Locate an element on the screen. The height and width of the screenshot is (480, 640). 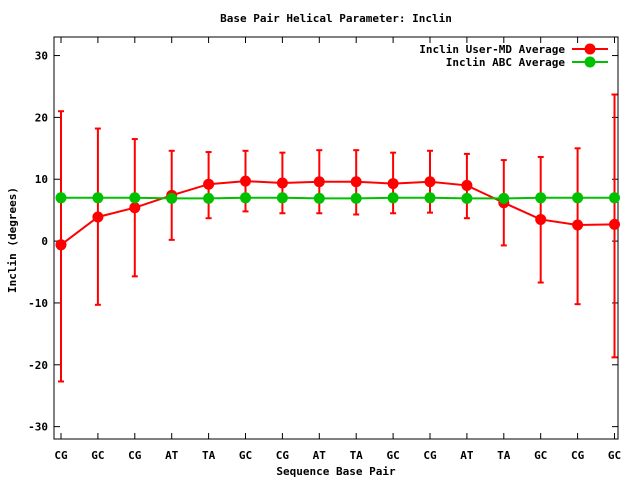
y-tick-label: -30 is located at coordinates (38, 427).